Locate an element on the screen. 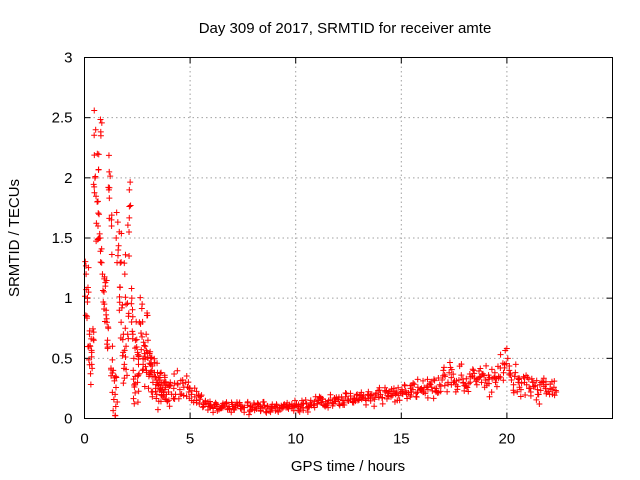 This screenshot has width=640, height=480. x-axis-title: GPS time / hours is located at coordinates (348, 466).